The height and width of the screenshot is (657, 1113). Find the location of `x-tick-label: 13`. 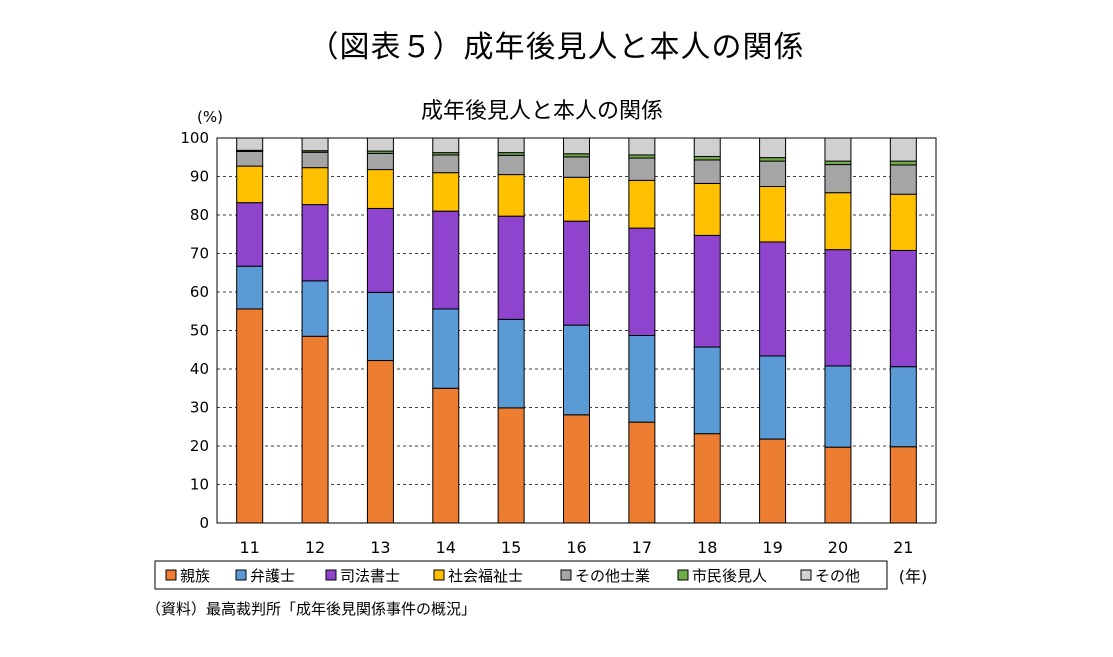

x-tick-label: 13 is located at coordinates (380, 547).